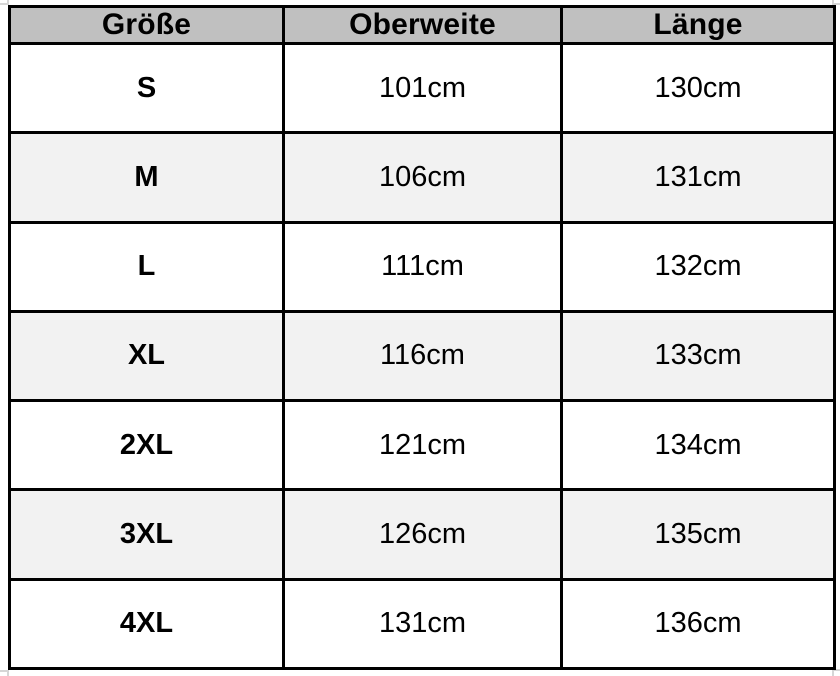  What do you see at coordinates (698, 534) in the screenshot?
I see `length-cell: 135cm` at bounding box center [698, 534].